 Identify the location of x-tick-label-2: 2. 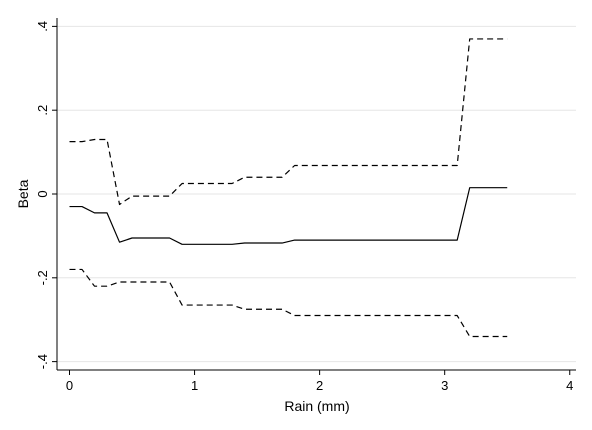
(319, 385).